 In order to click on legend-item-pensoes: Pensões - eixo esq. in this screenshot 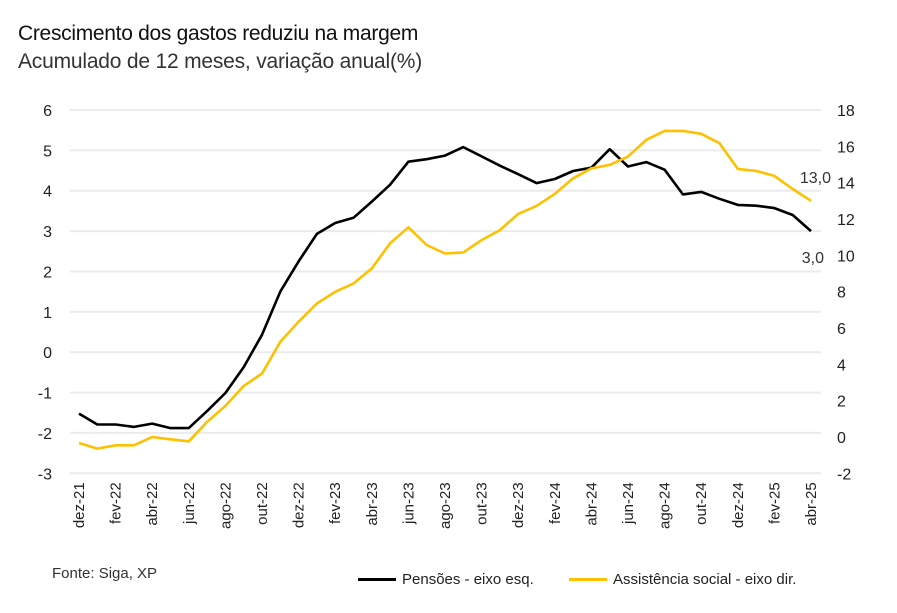, I will do `click(446, 579)`.